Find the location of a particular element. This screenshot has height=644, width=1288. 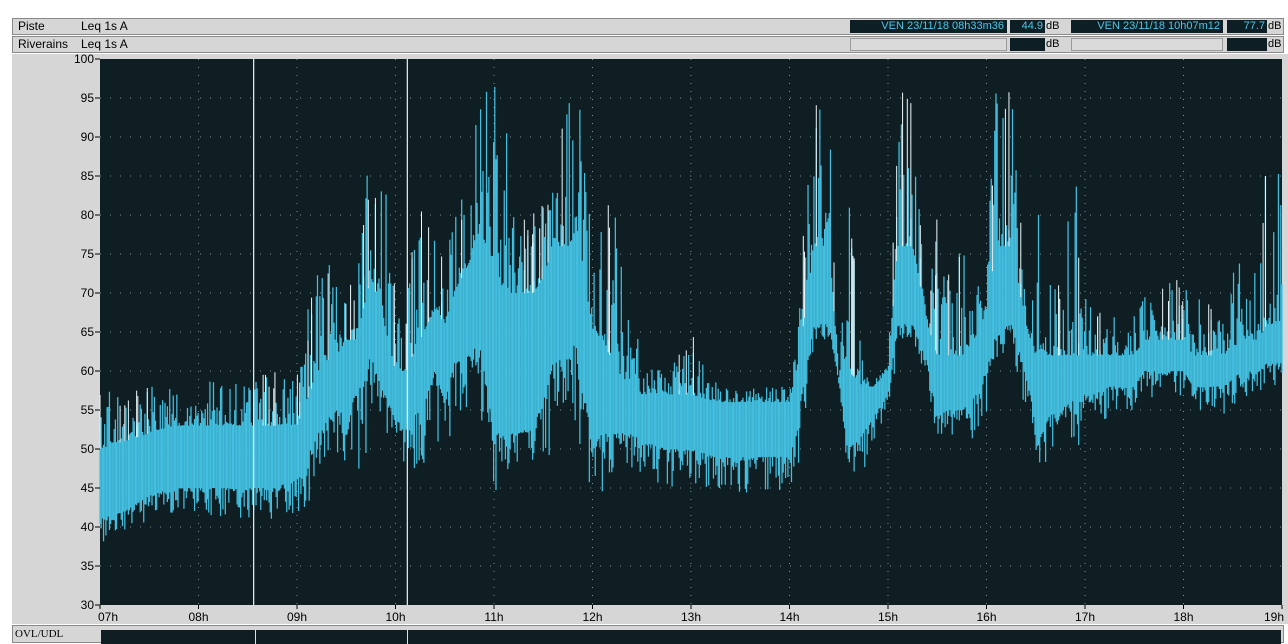

channel-row-riverains: Riverains Leq 1s A dB dB is located at coordinates (648, 44).